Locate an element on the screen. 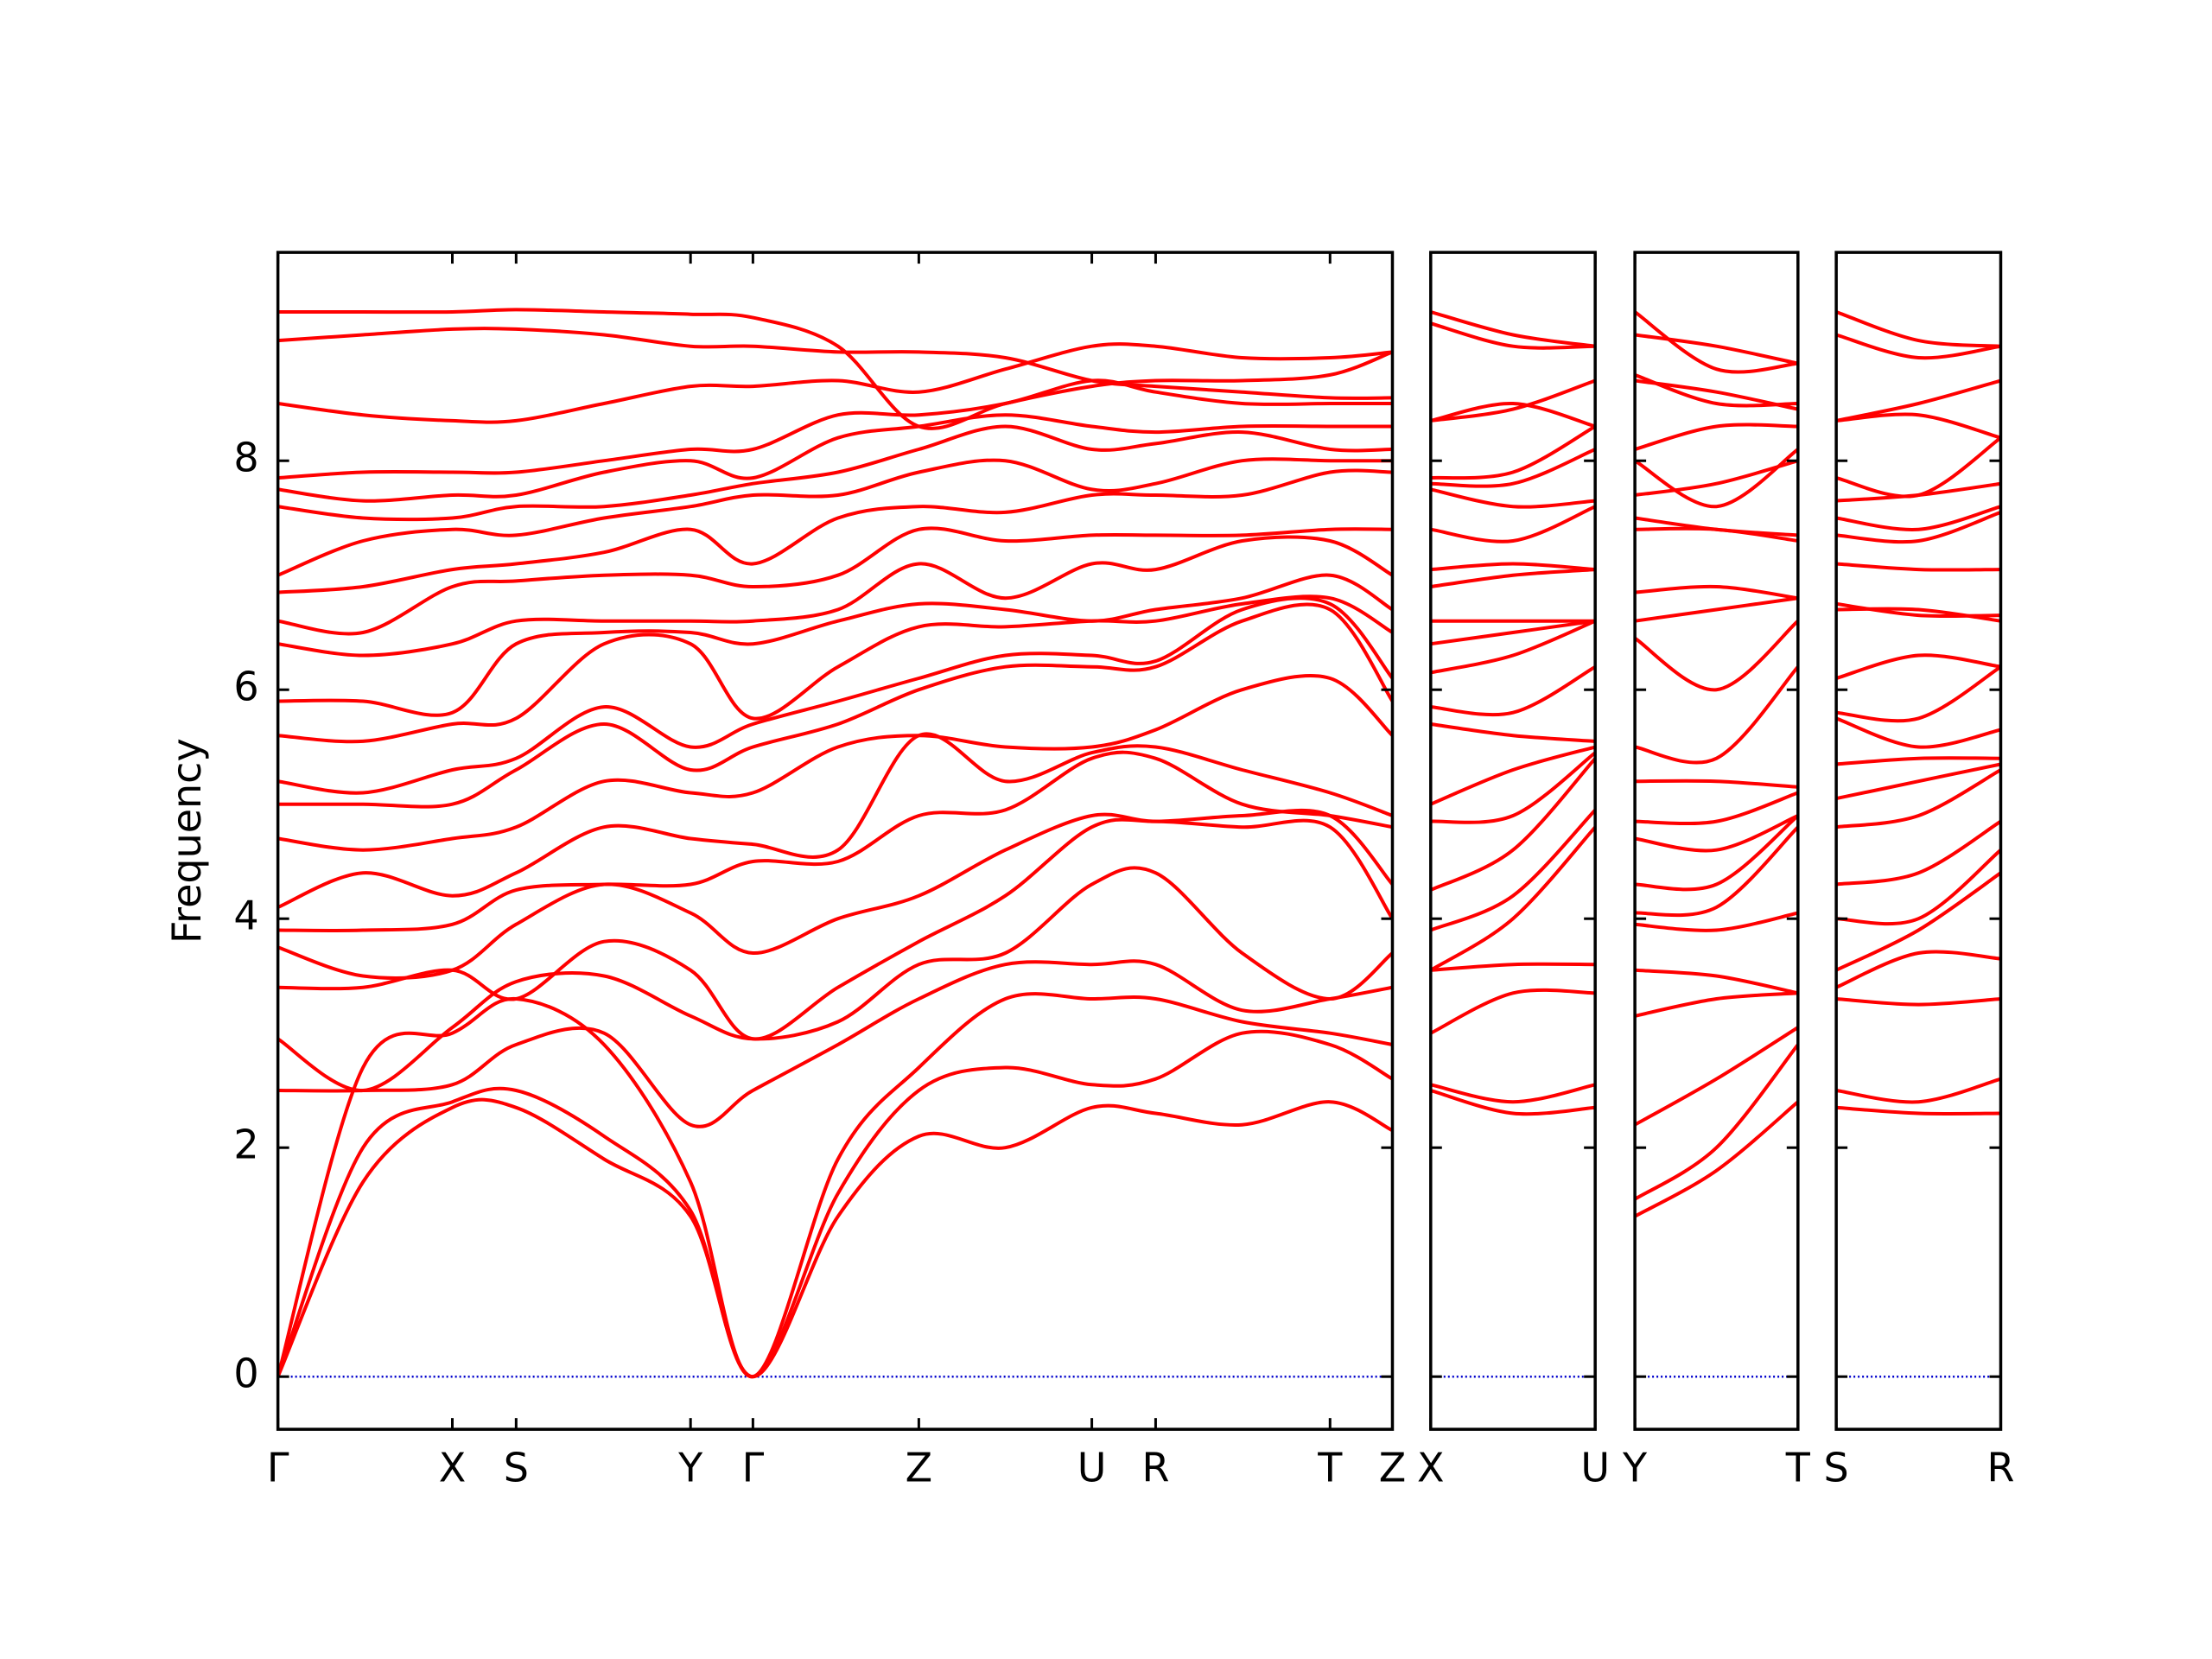 The image size is (2212, 1659). y-tick-label: 8 is located at coordinates (245, 458).